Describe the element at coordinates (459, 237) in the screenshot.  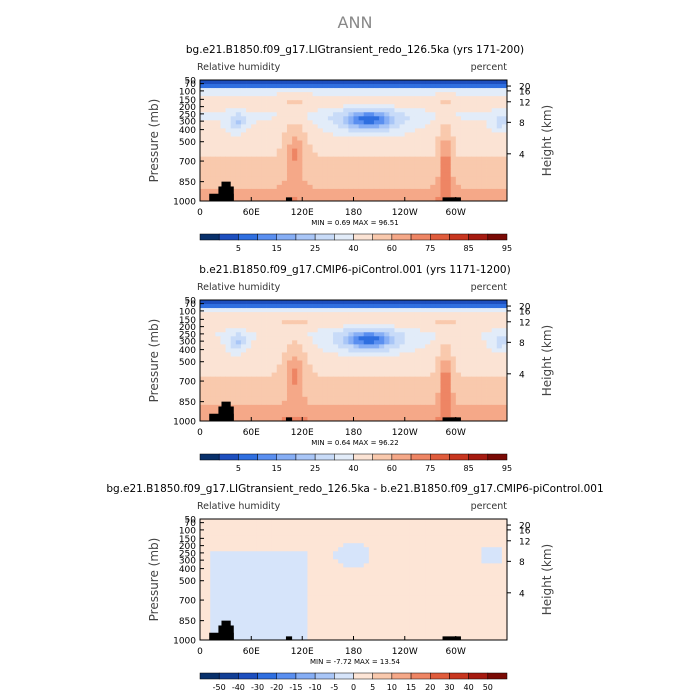
I see `colorbar-swatch` at that location.